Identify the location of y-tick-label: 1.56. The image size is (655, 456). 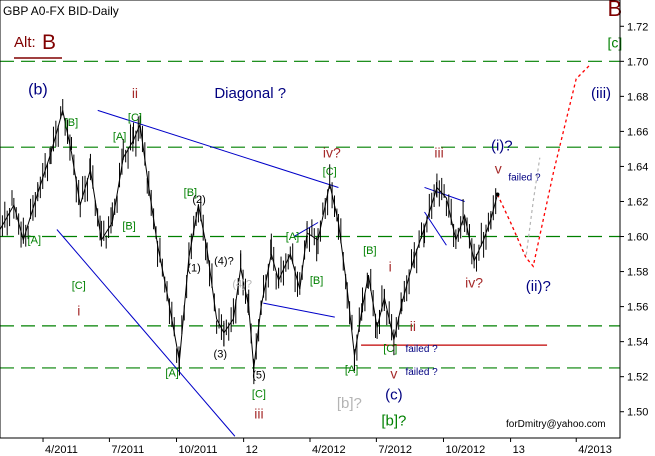
(637, 308).